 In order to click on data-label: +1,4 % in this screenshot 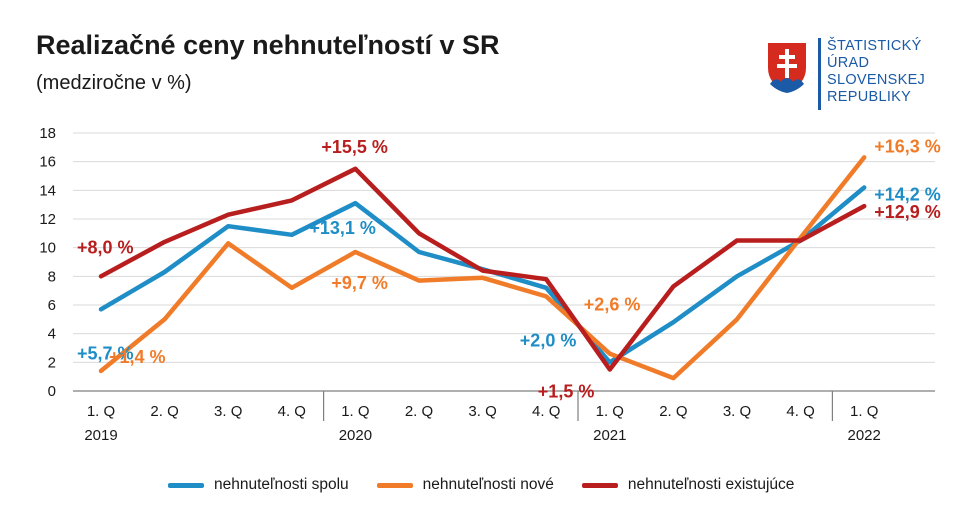, I will do `click(137, 357)`.